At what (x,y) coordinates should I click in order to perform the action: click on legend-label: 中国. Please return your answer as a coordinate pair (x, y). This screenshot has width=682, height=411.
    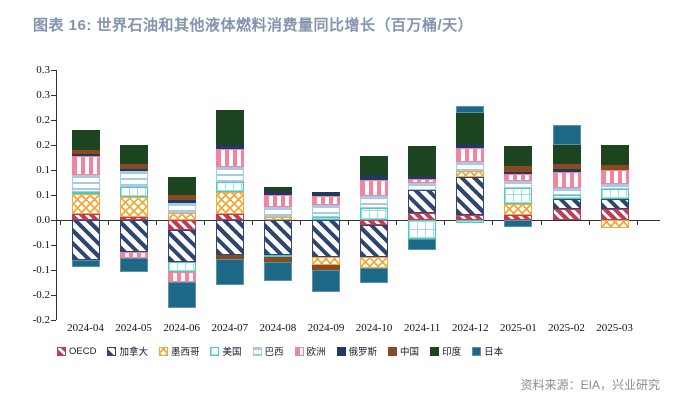
    Looking at the image, I should click on (410, 352).